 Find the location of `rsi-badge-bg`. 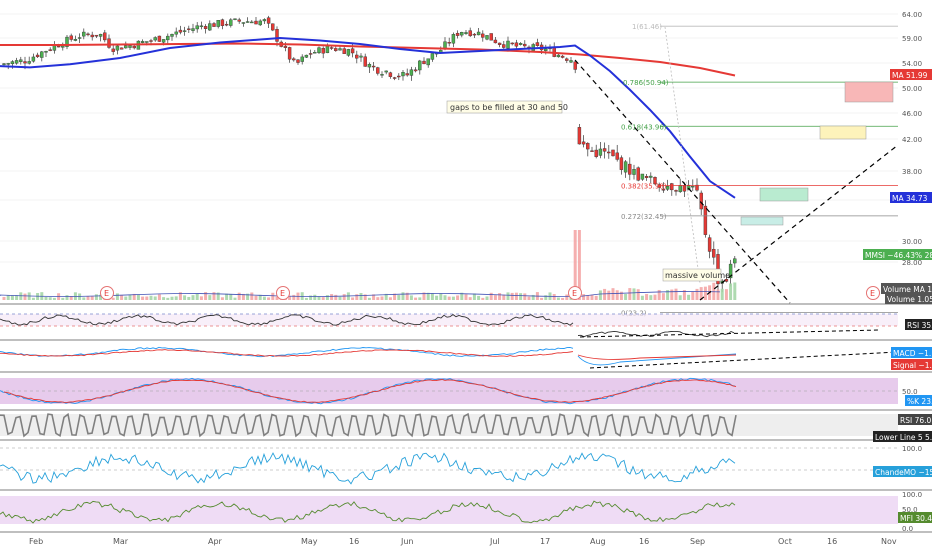

rsi-badge-bg is located at coordinates (918, 324).